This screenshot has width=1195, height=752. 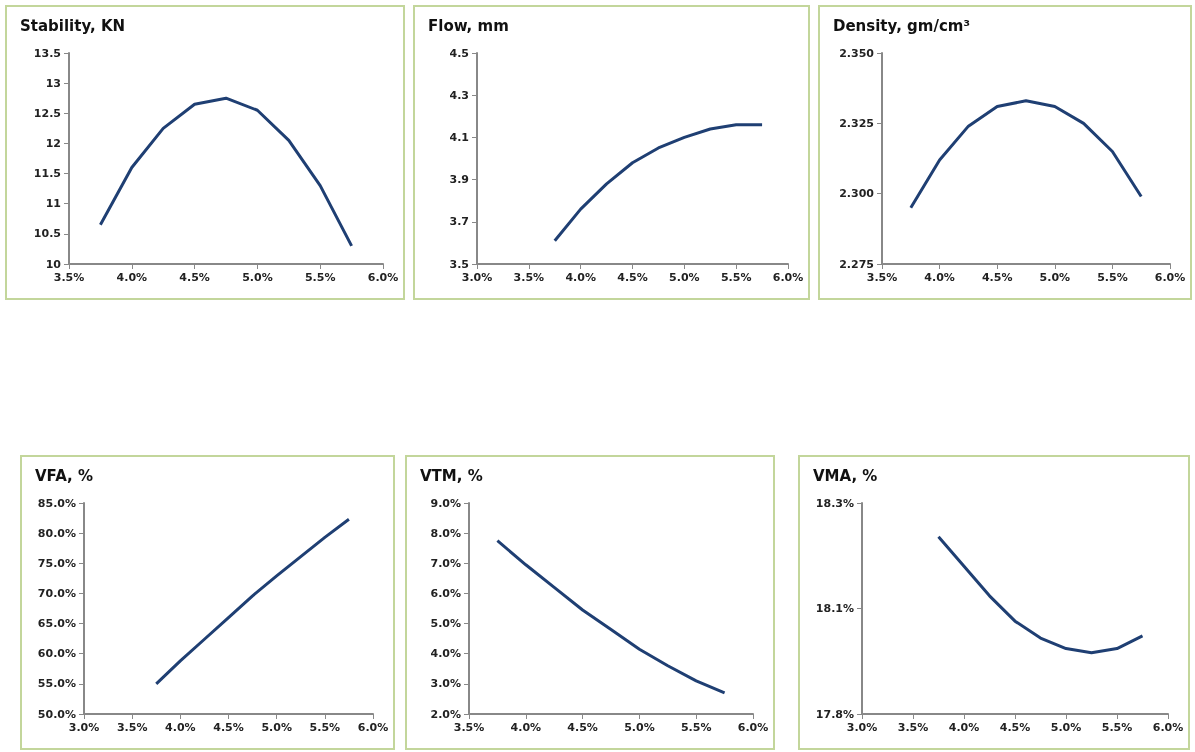 What do you see at coordinates (857, 53) in the screenshot?
I see `y-tick-label: 2.350` at bounding box center [857, 53].